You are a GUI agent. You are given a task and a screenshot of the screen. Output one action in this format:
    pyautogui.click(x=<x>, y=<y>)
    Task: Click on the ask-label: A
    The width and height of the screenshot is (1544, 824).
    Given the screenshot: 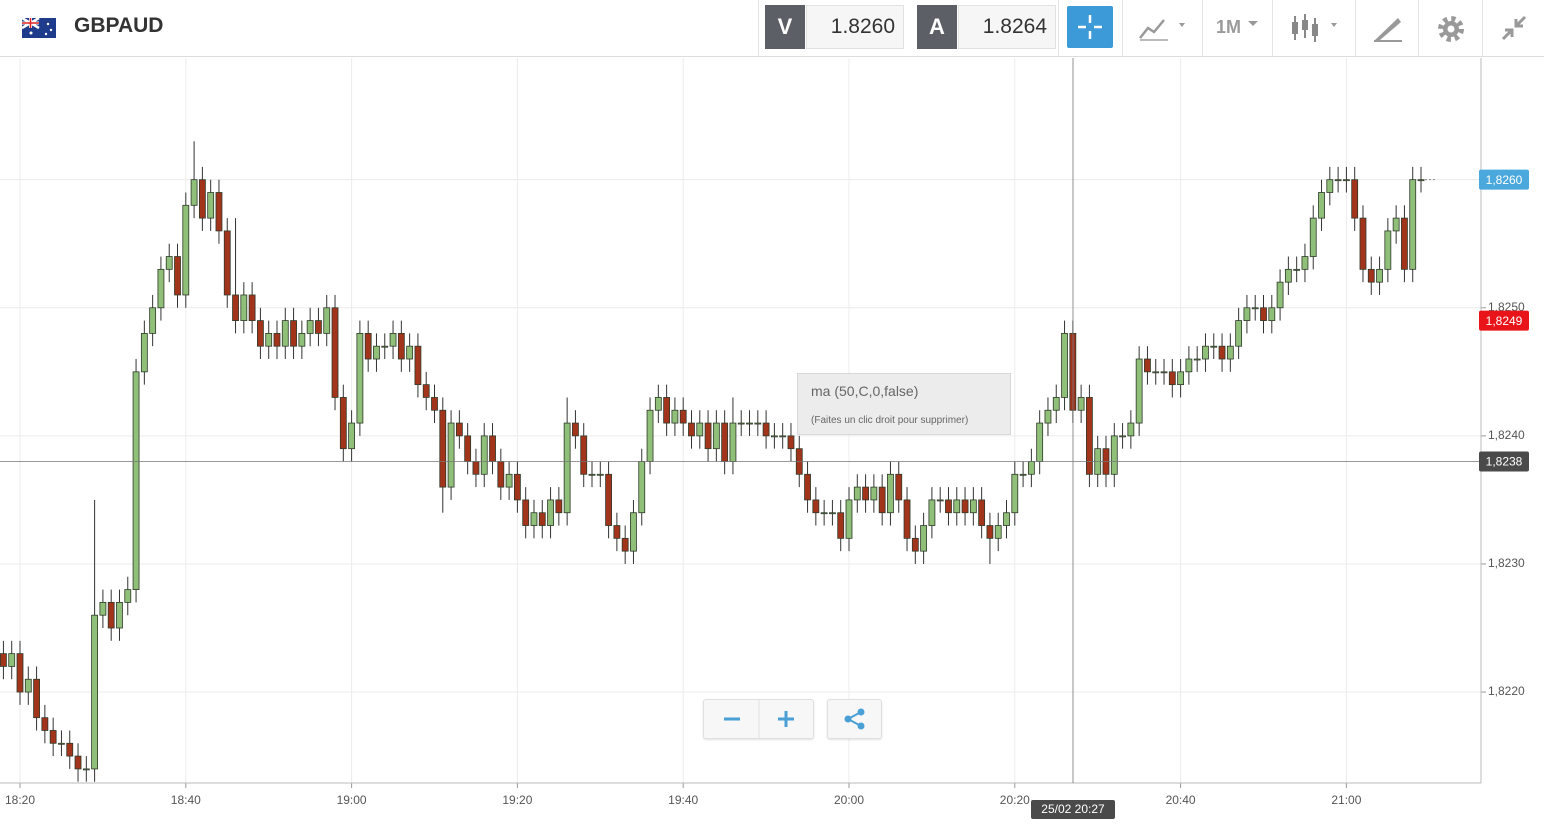 What is the action you would take?
    pyautogui.click(x=937, y=27)
    